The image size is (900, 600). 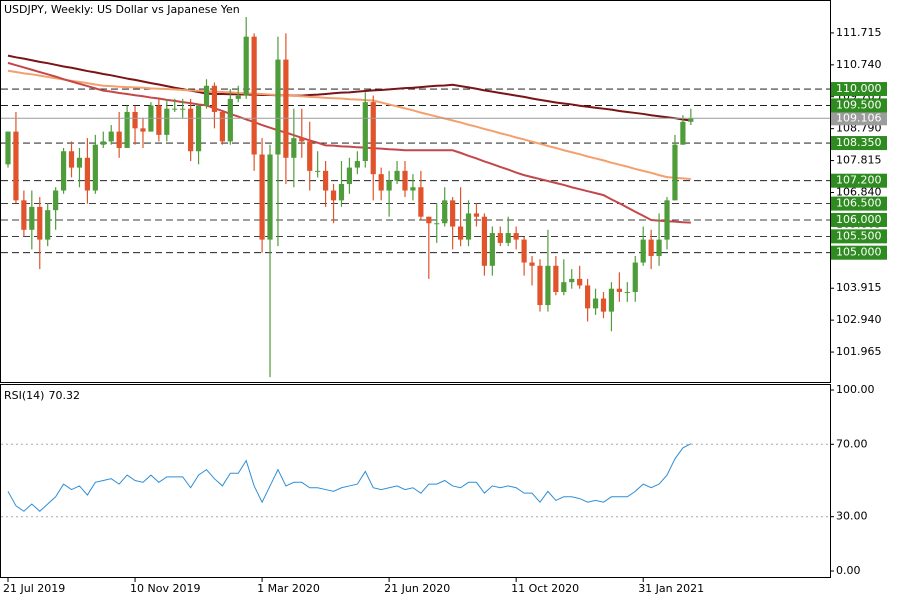 I want to click on x-tick-label: 11 Oct 2020, so click(x=545, y=588).